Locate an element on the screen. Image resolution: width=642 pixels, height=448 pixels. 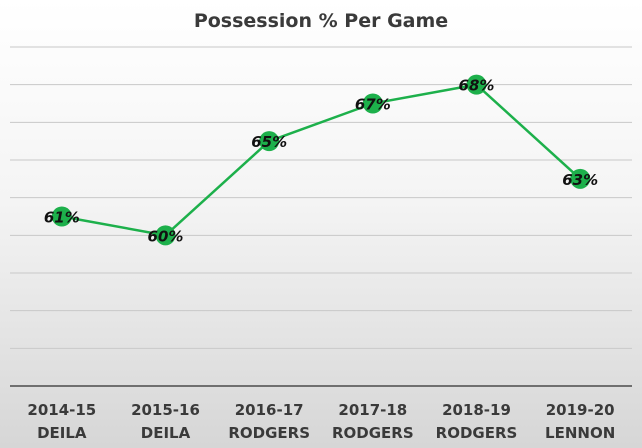
x-tick-label: 2019-20 is located at coordinates (580, 410).